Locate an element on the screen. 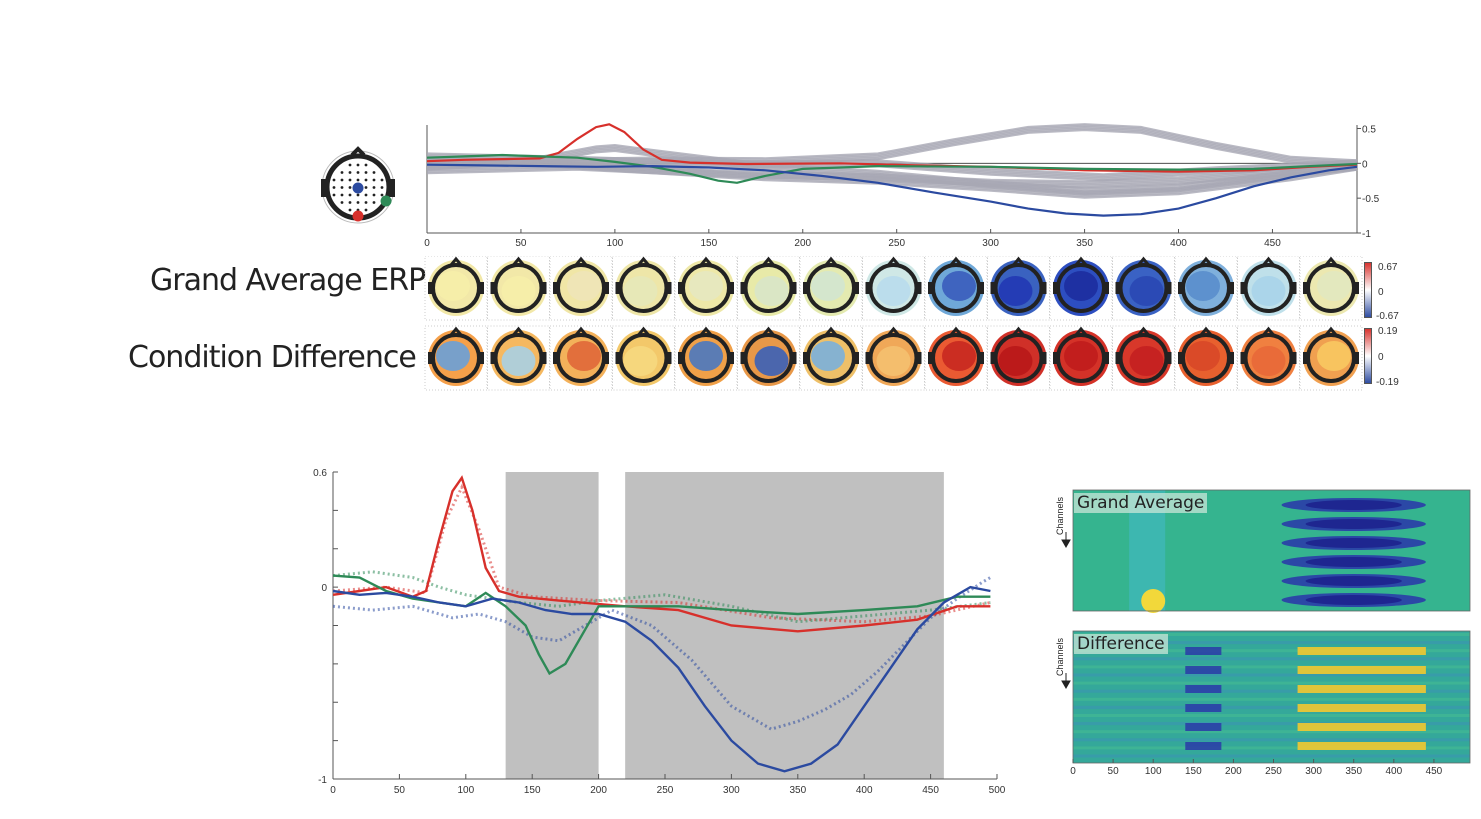 Image resolution: width=1481 pixels, height=819 pixels. blue-dotted-line is located at coordinates (662, 653).